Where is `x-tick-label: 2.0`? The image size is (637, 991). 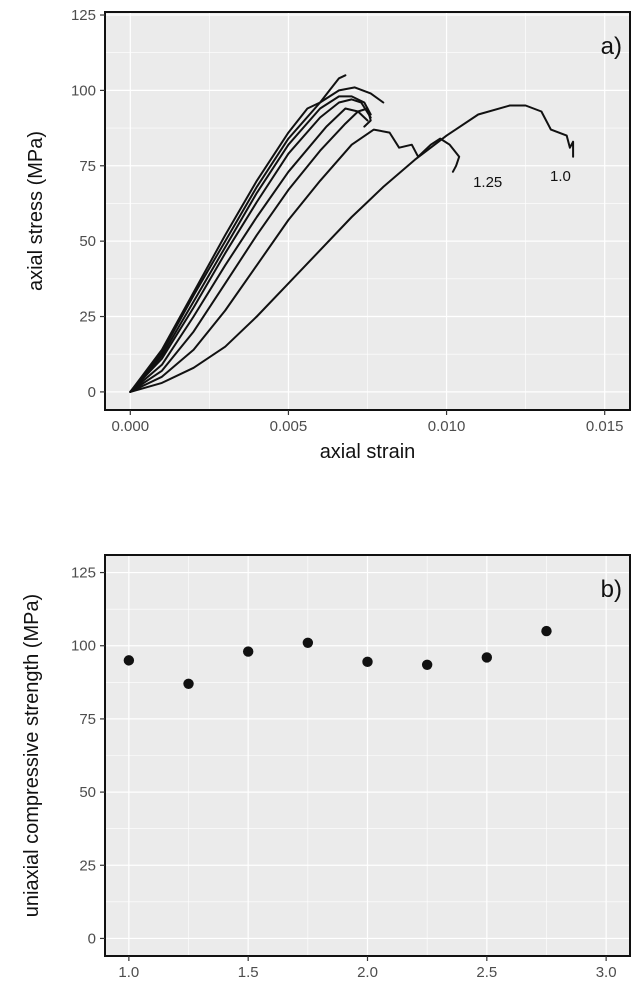 x-tick-label: 2.0 is located at coordinates (367, 972).